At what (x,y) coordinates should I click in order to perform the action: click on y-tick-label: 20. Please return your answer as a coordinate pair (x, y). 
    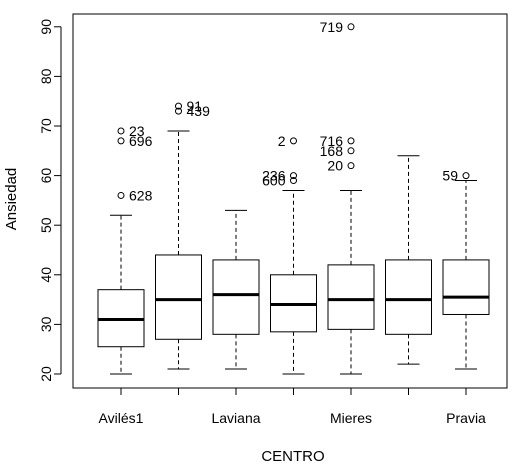
    Looking at the image, I should click on (46, 374).